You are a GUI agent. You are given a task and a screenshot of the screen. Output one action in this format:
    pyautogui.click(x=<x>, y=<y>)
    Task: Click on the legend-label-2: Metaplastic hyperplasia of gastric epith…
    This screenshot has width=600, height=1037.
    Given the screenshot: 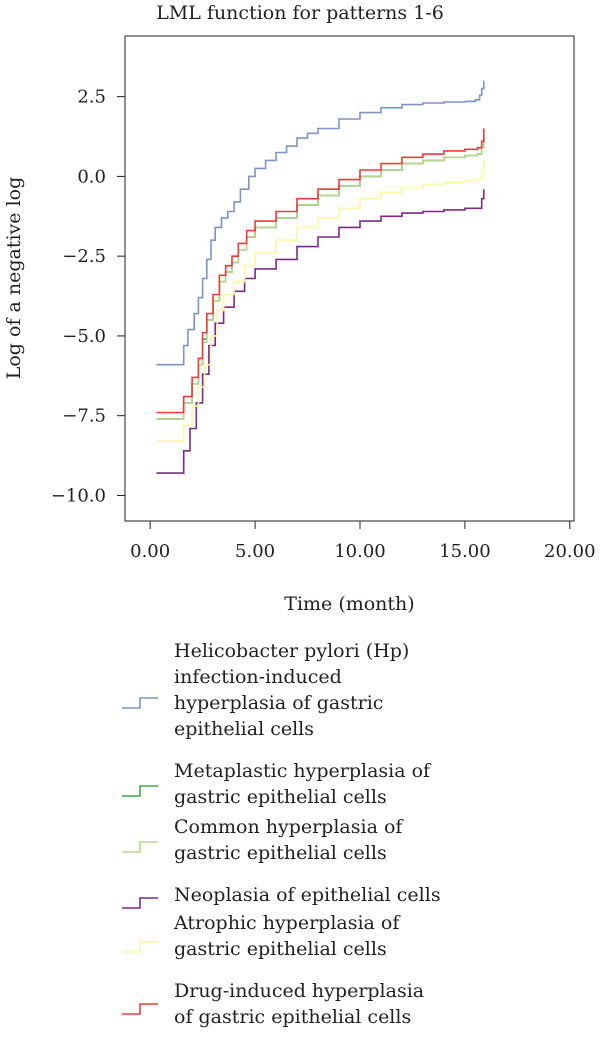 What is the action you would take?
    pyautogui.click(x=302, y=784)
    